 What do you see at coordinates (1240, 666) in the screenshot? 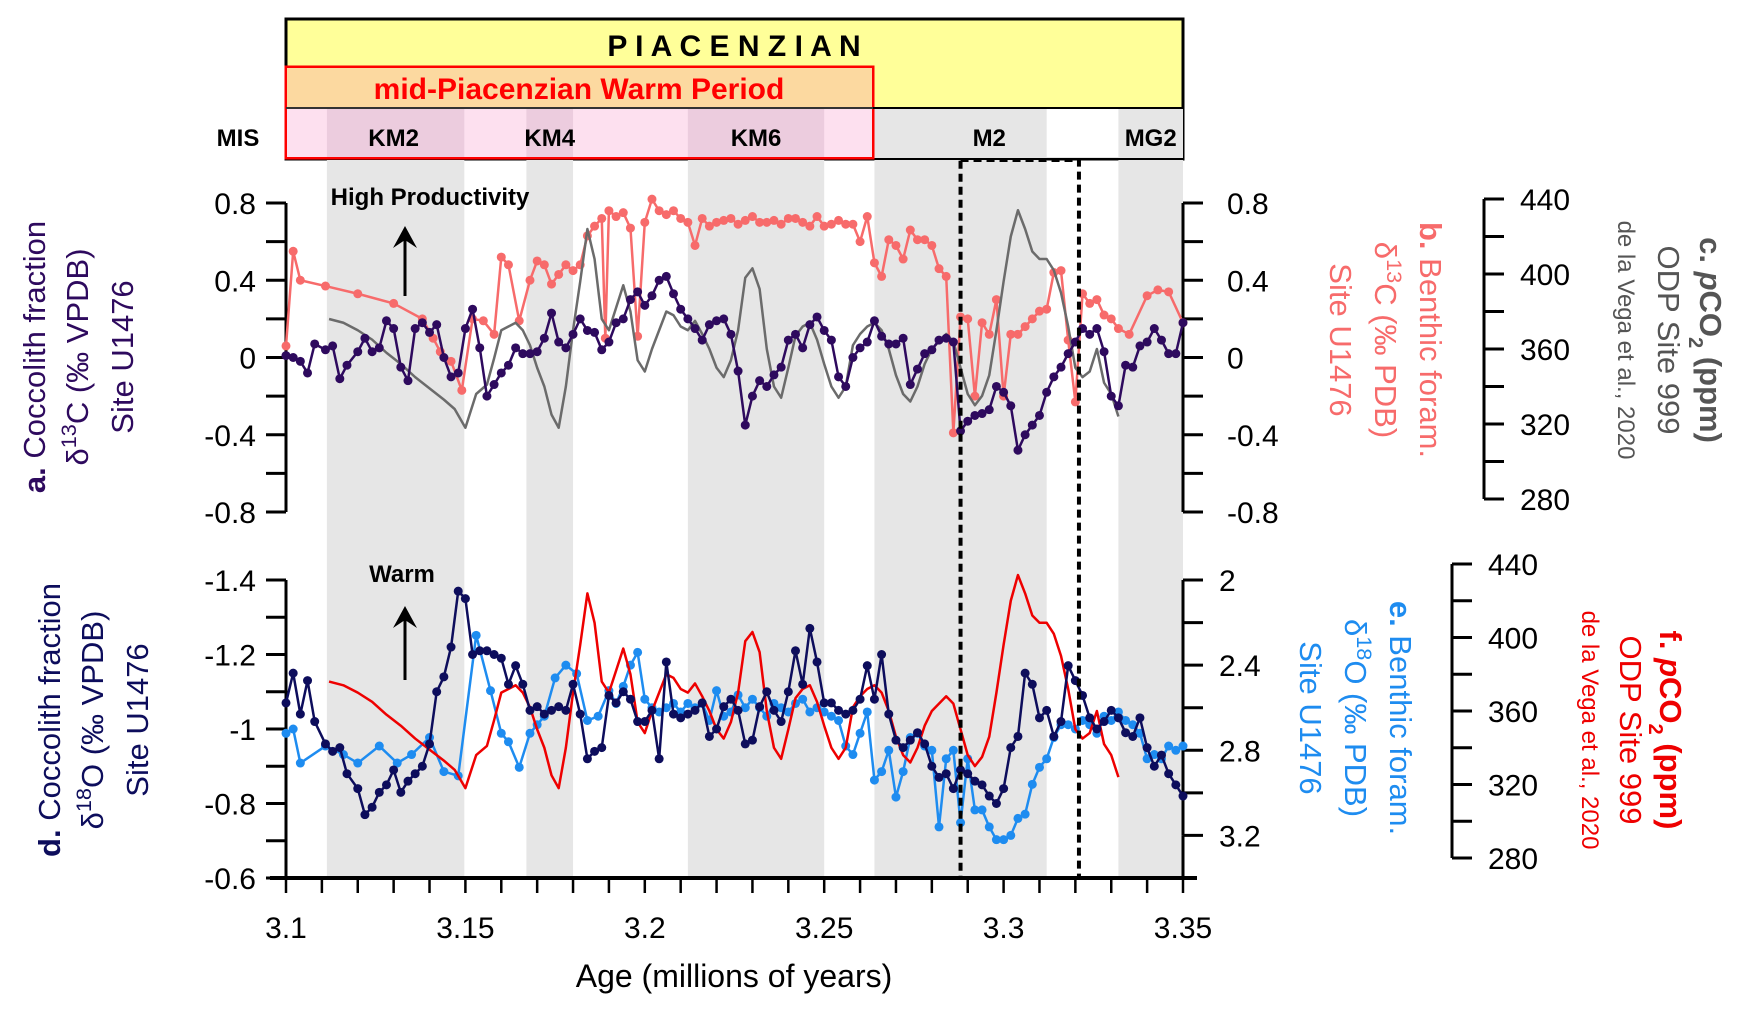
I see `axis-e-tick-label: 2.4` at bounding box center [1240, 666].